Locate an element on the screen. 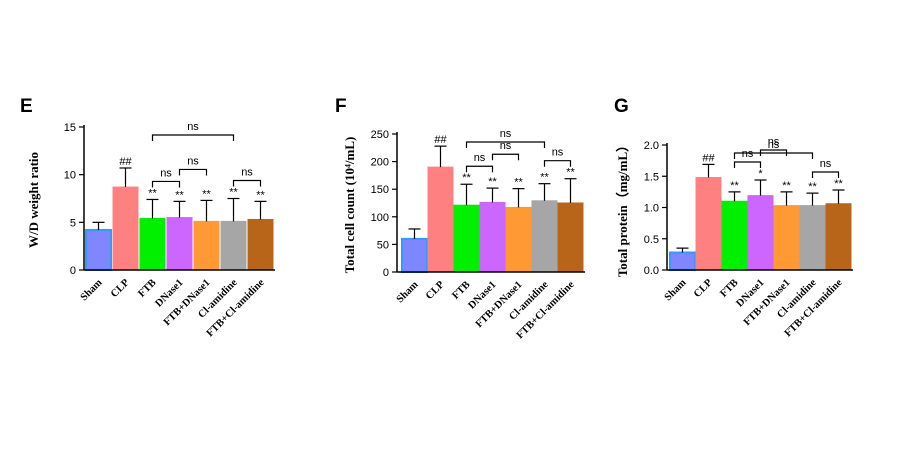  y-tick-label: 200 is located at coordinates (380, 163).